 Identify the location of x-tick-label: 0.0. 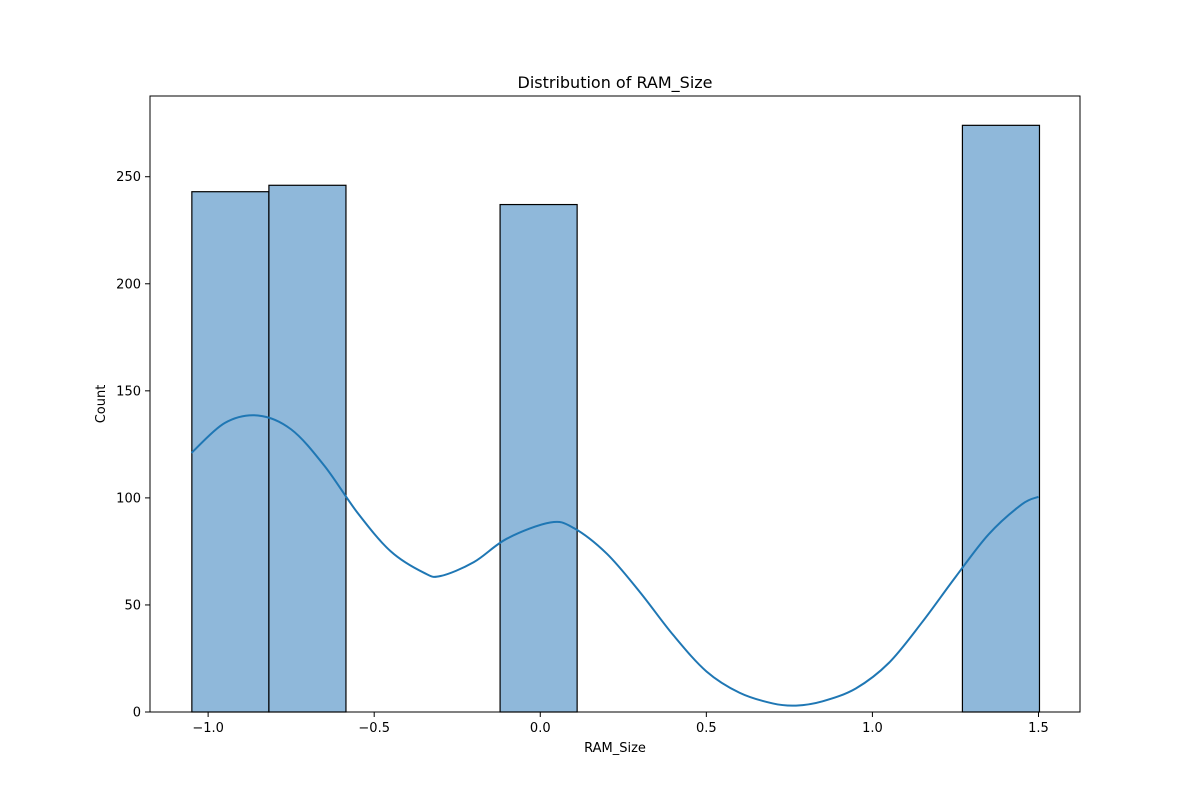
(540, 728).